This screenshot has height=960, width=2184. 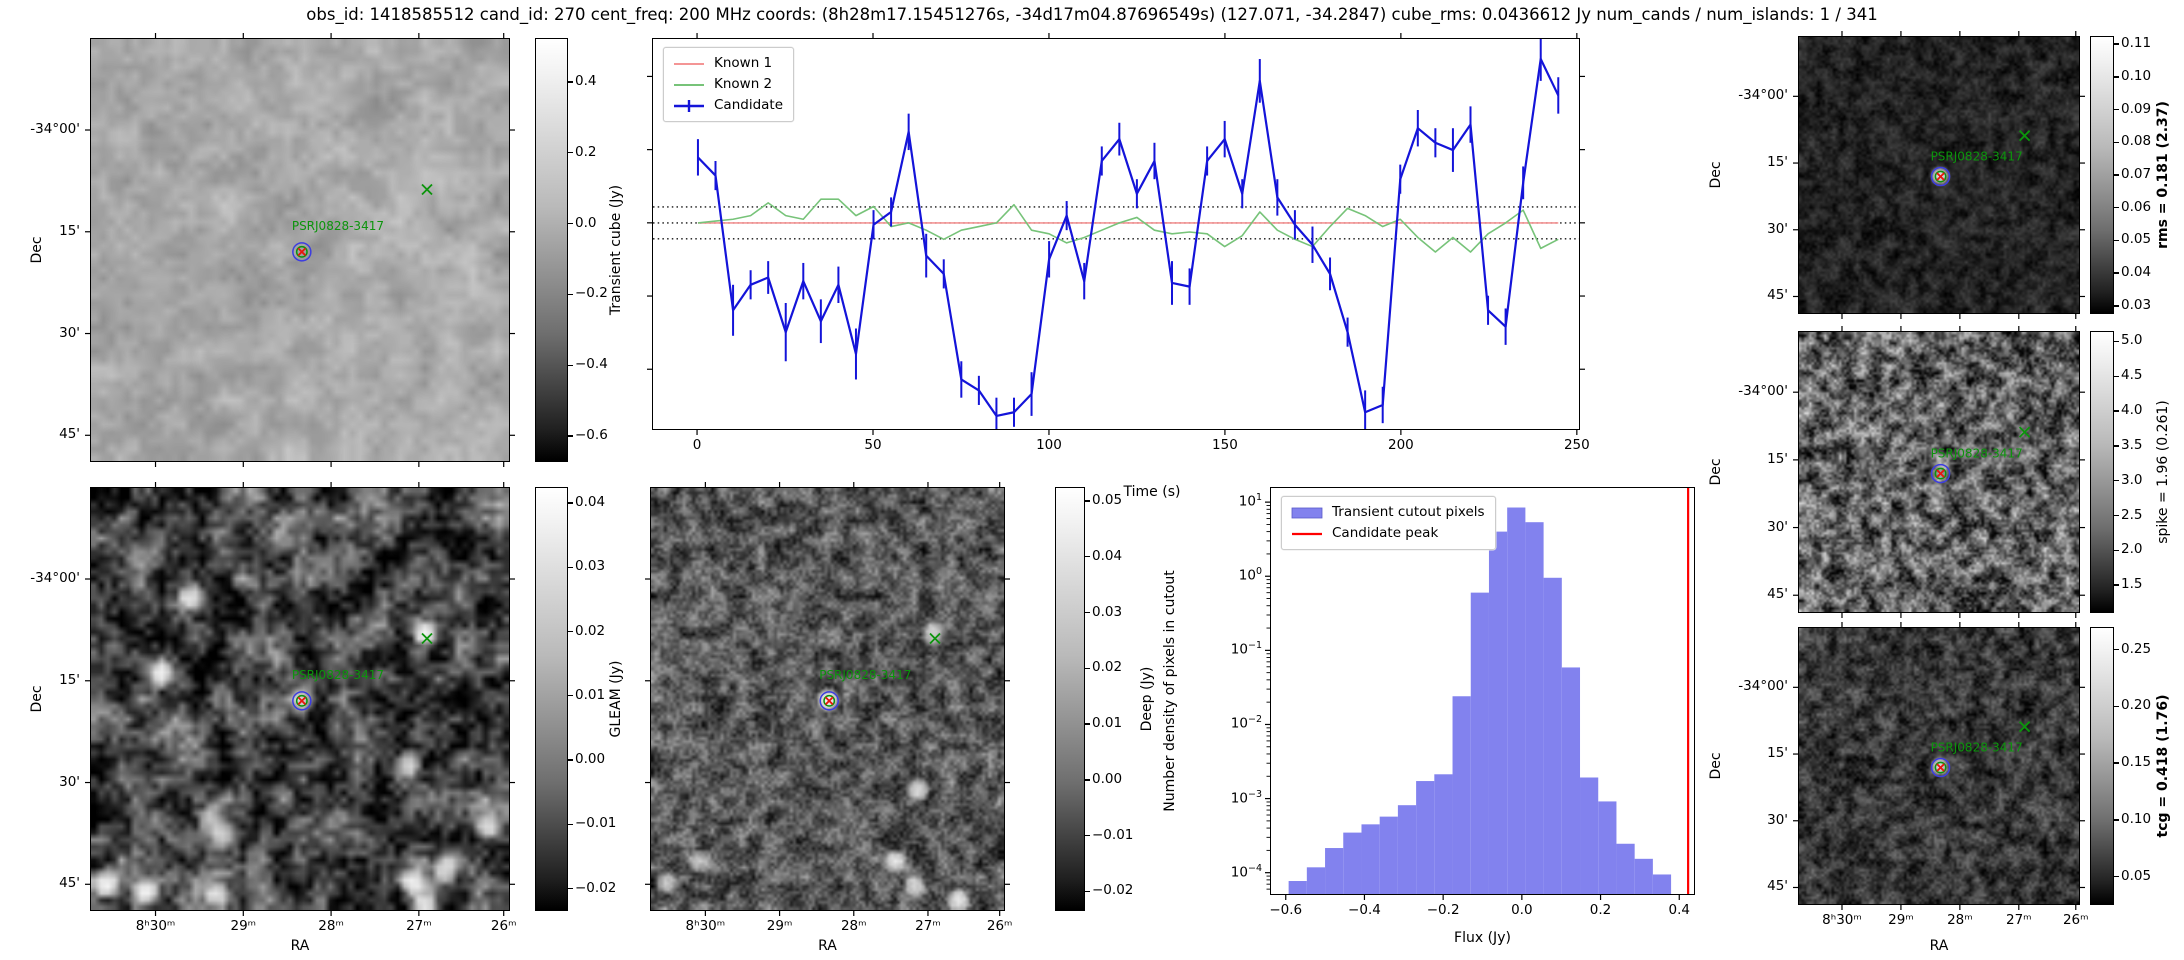 I want to click on colorbar-tick-label: 0.01, so click(x=590, y=694).